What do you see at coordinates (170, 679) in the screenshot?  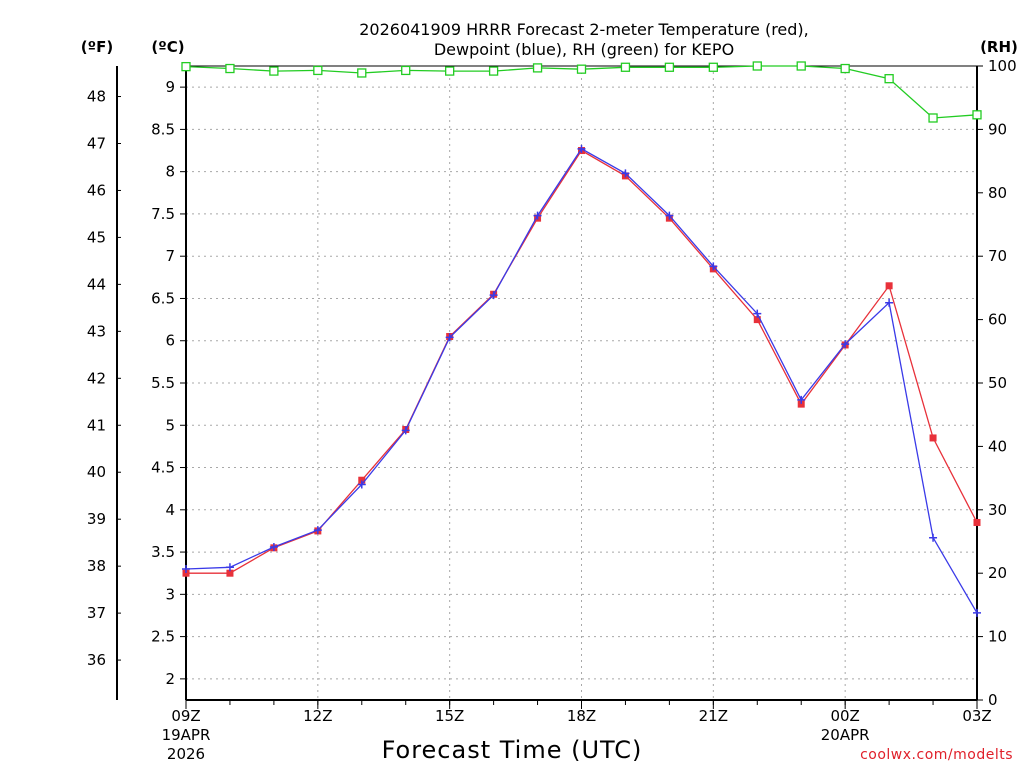 I see `c-tick-label-0: 2` at bounding box center [170, 679].